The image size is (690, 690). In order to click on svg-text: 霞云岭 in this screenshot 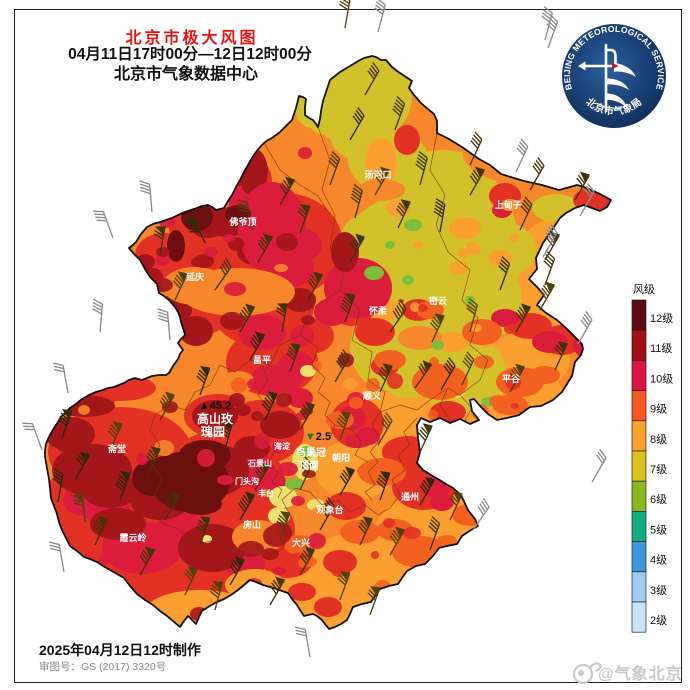, I will do `click(132, 537)`.